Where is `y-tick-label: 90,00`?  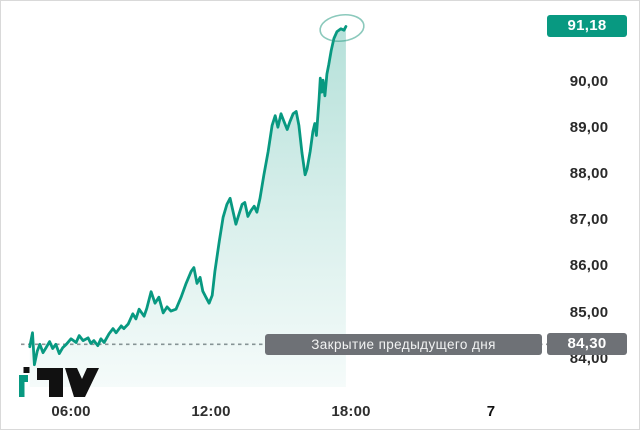
y-tick-label: 90,00 is located at coordinates (589, 81).